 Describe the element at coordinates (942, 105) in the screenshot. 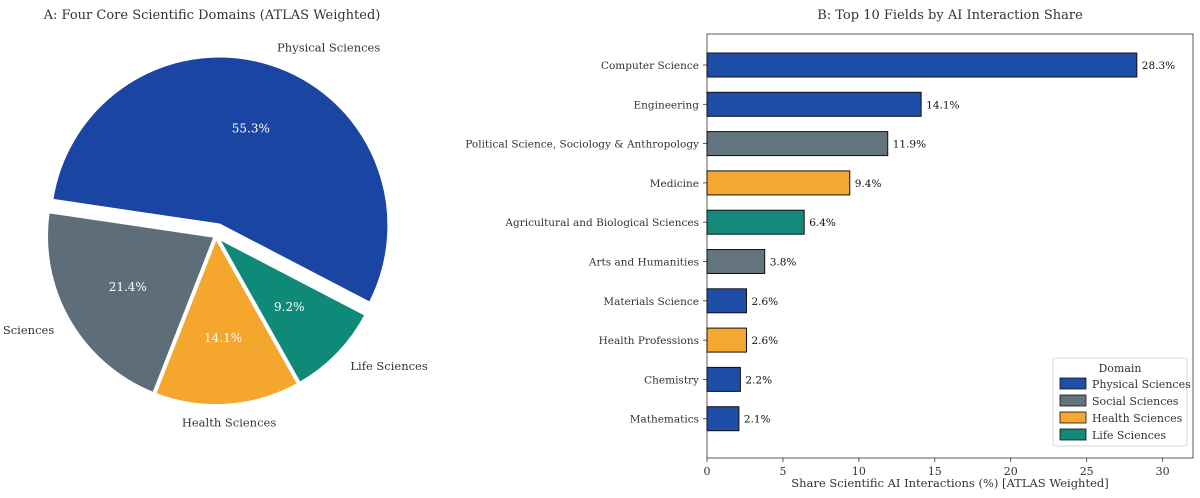

I see `bar-value-label: 14.1%` at that location.